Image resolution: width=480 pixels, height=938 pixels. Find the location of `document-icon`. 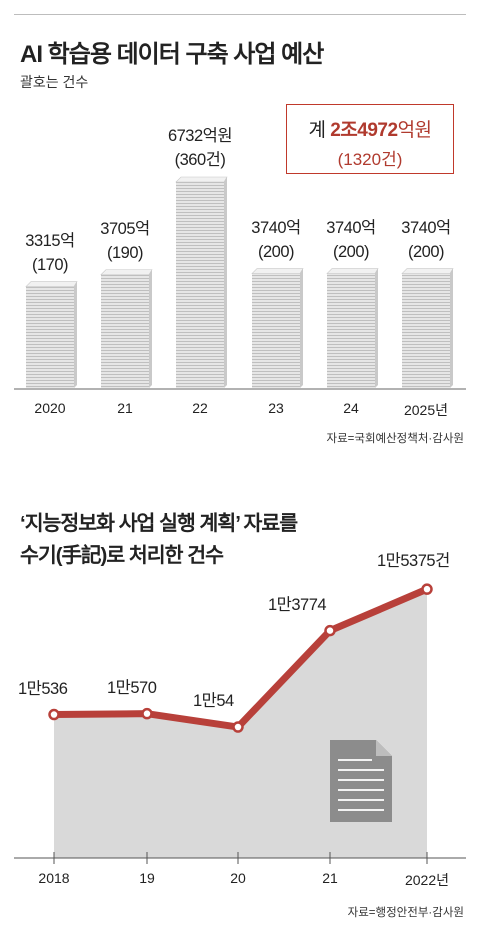

document-icon is located at coordinates (361, 781).